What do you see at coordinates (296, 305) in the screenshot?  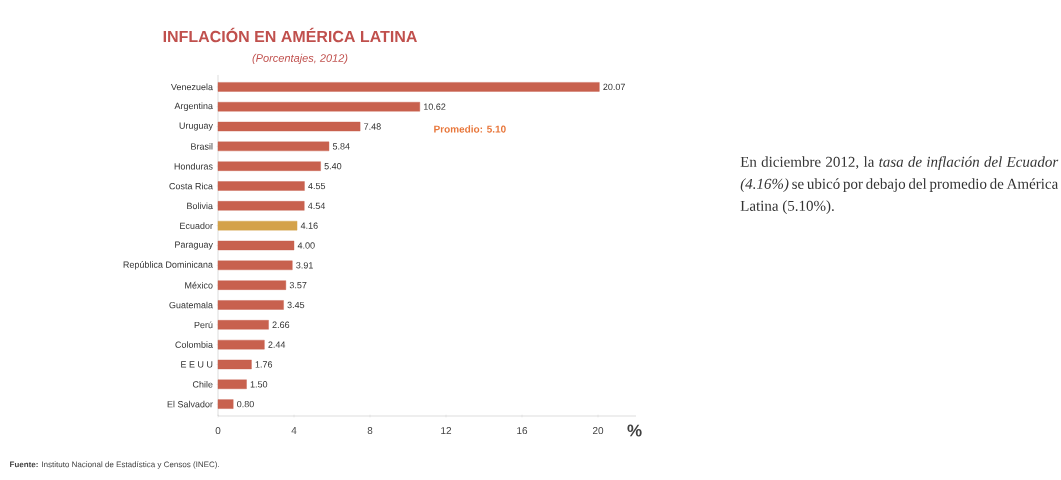 I see `data-label: 3.45` at bounding box center [296, 305].